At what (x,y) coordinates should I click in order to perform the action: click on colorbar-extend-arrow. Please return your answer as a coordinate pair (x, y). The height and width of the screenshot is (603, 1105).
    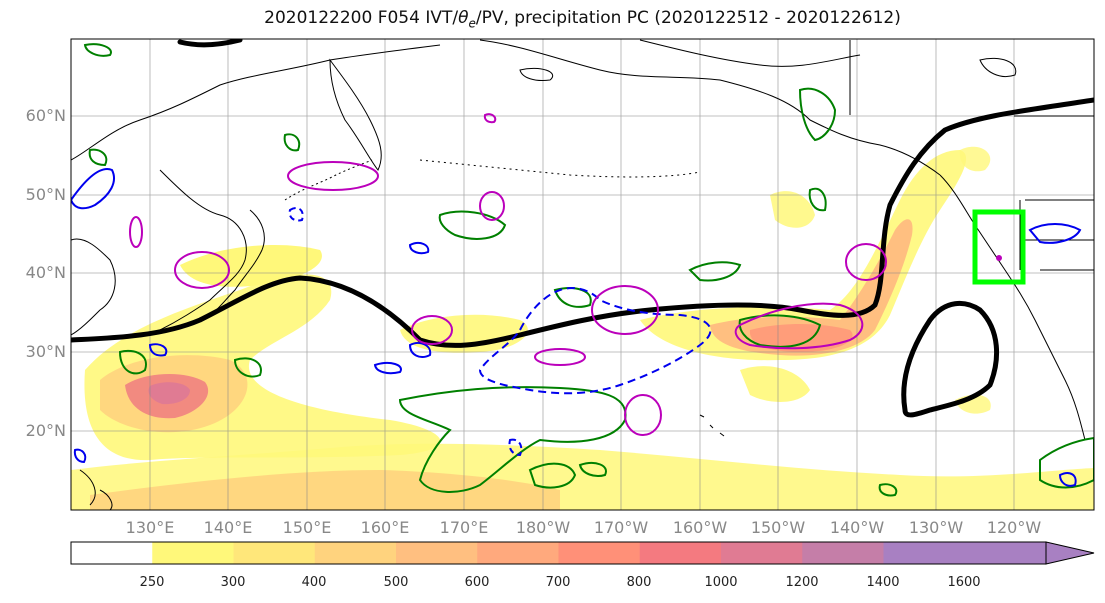
    Looking at the image, I should click on (1070, 553).